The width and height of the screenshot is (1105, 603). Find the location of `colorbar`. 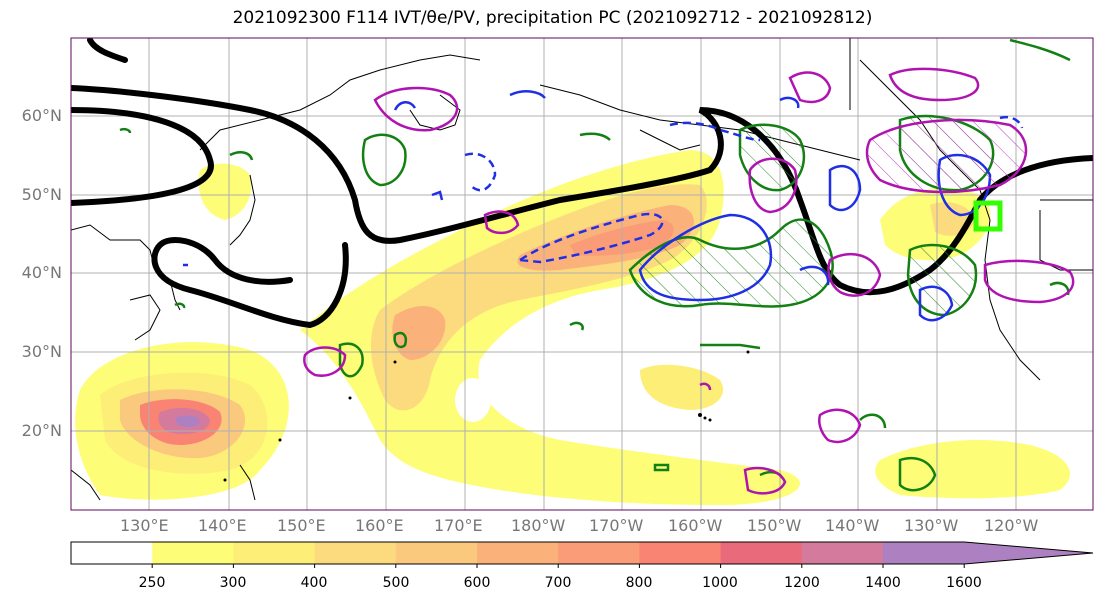

colorbar is located at coordinates (582, 554).